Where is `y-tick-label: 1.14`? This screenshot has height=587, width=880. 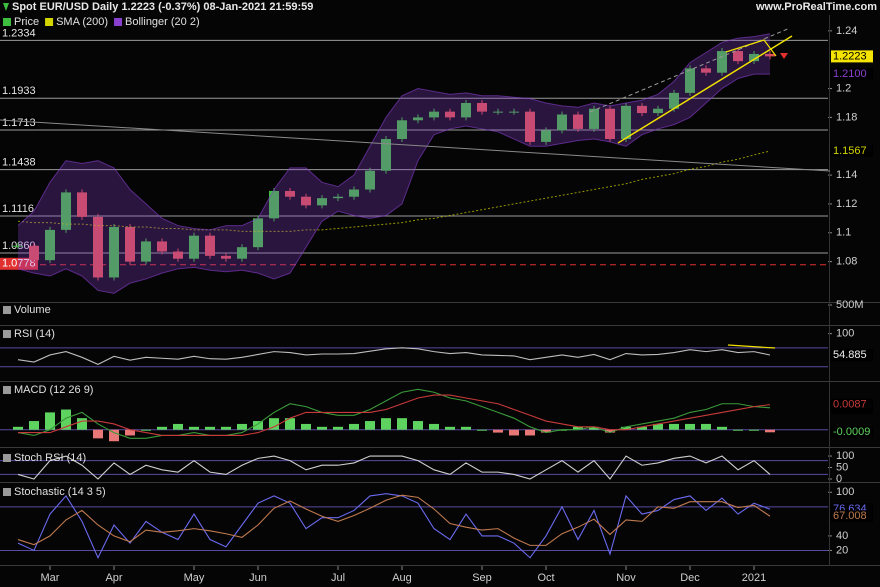 y-tick-label: 1.14 is located at coordinates (846, 175).